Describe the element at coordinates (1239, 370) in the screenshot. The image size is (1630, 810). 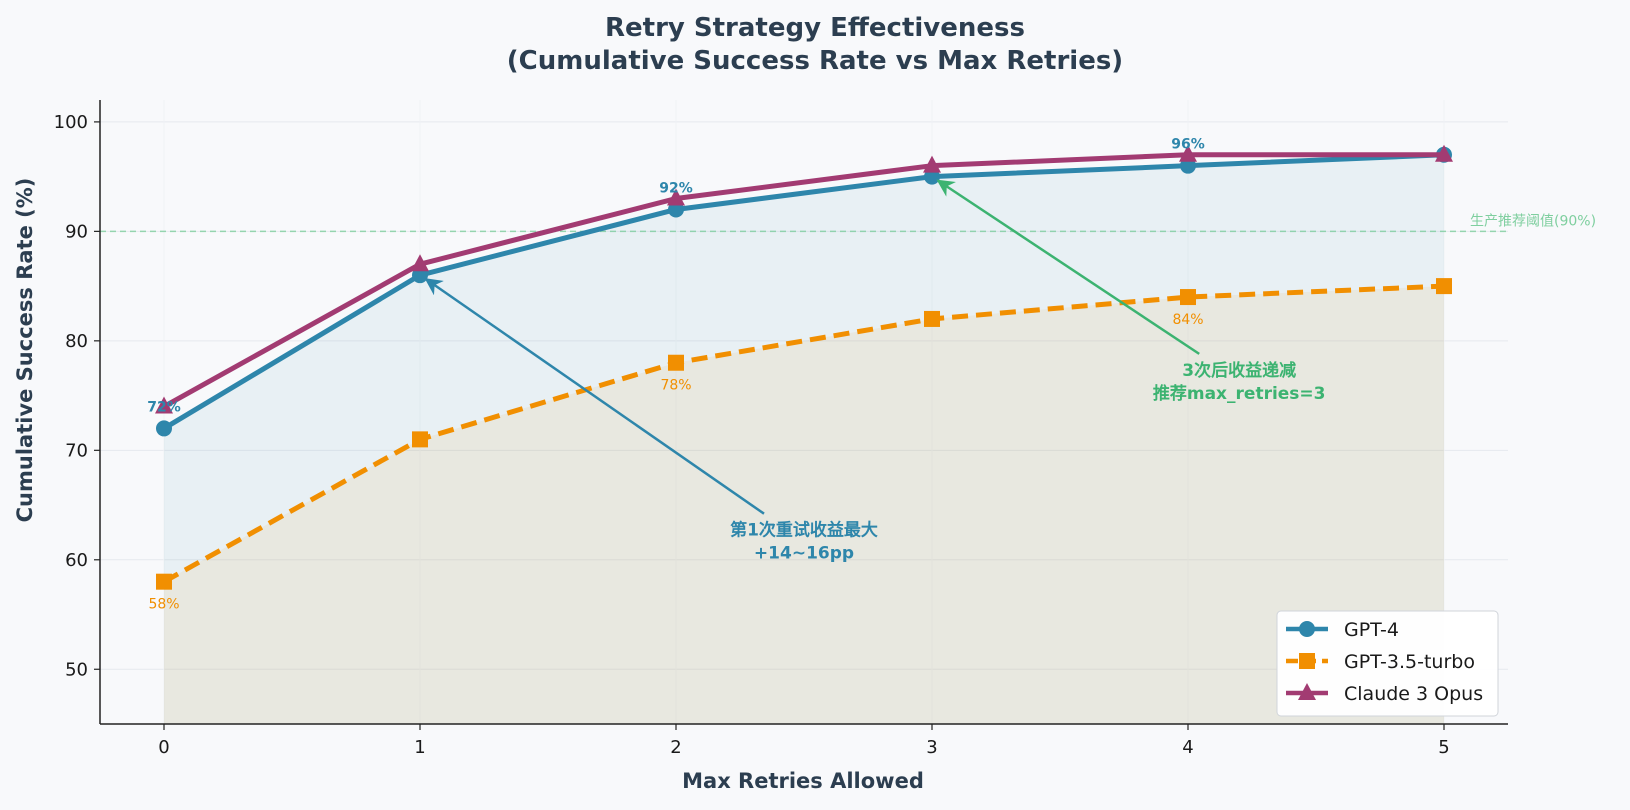
I see `annotation-text: 3次后收益递减` at that location.